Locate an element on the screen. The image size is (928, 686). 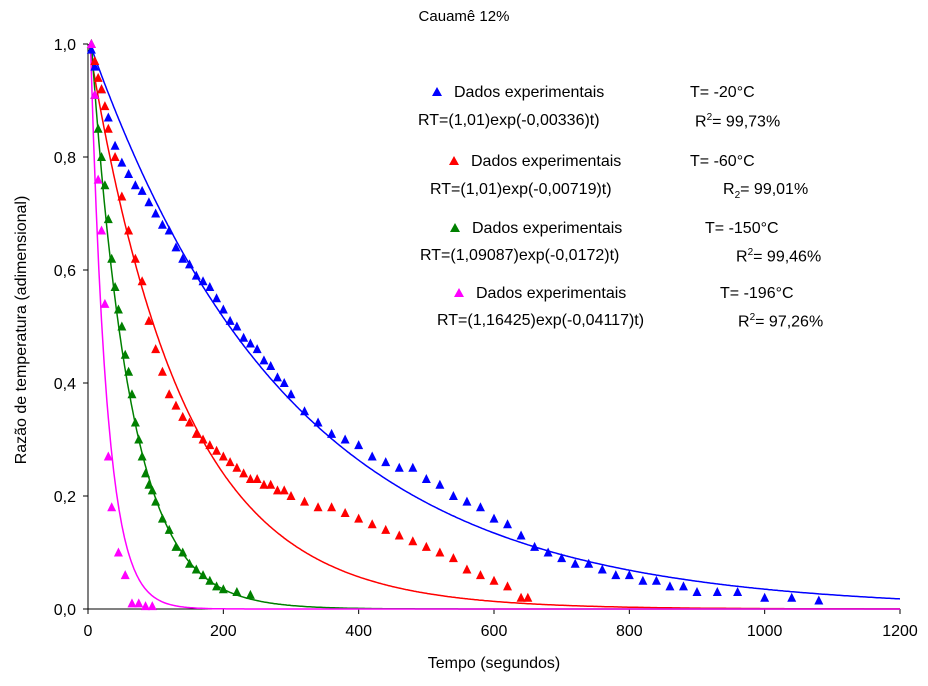
legend-r-squared: R2= 99,01% is located at coordinates (765, 191).